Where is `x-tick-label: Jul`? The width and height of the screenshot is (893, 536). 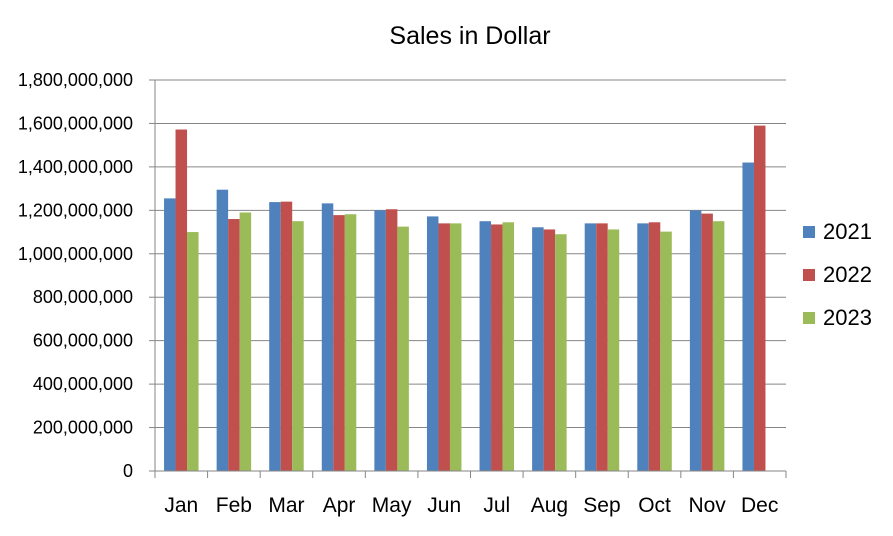 x-tick-label: Jul is located at coordinates (496, 505).